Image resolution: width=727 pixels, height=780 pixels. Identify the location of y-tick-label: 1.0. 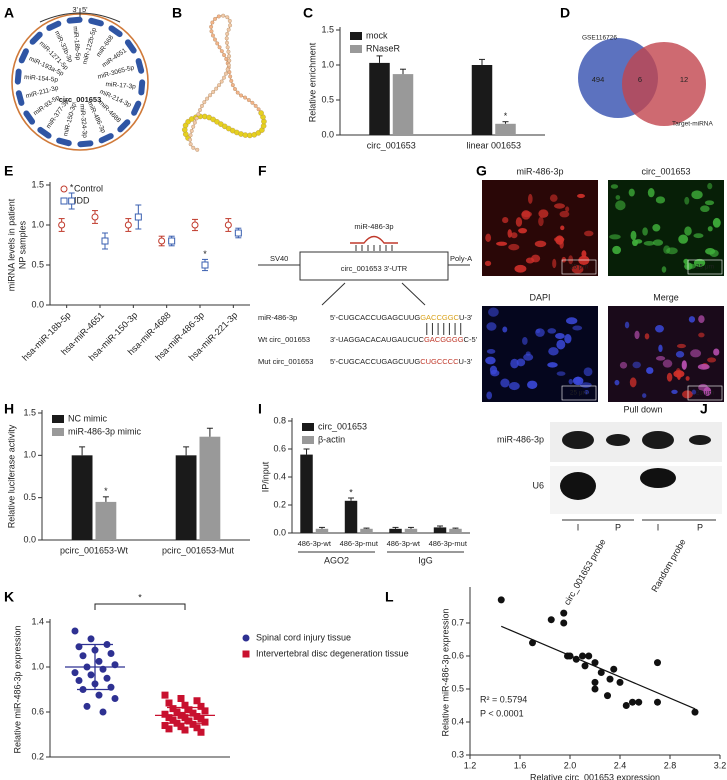
(327, 64).